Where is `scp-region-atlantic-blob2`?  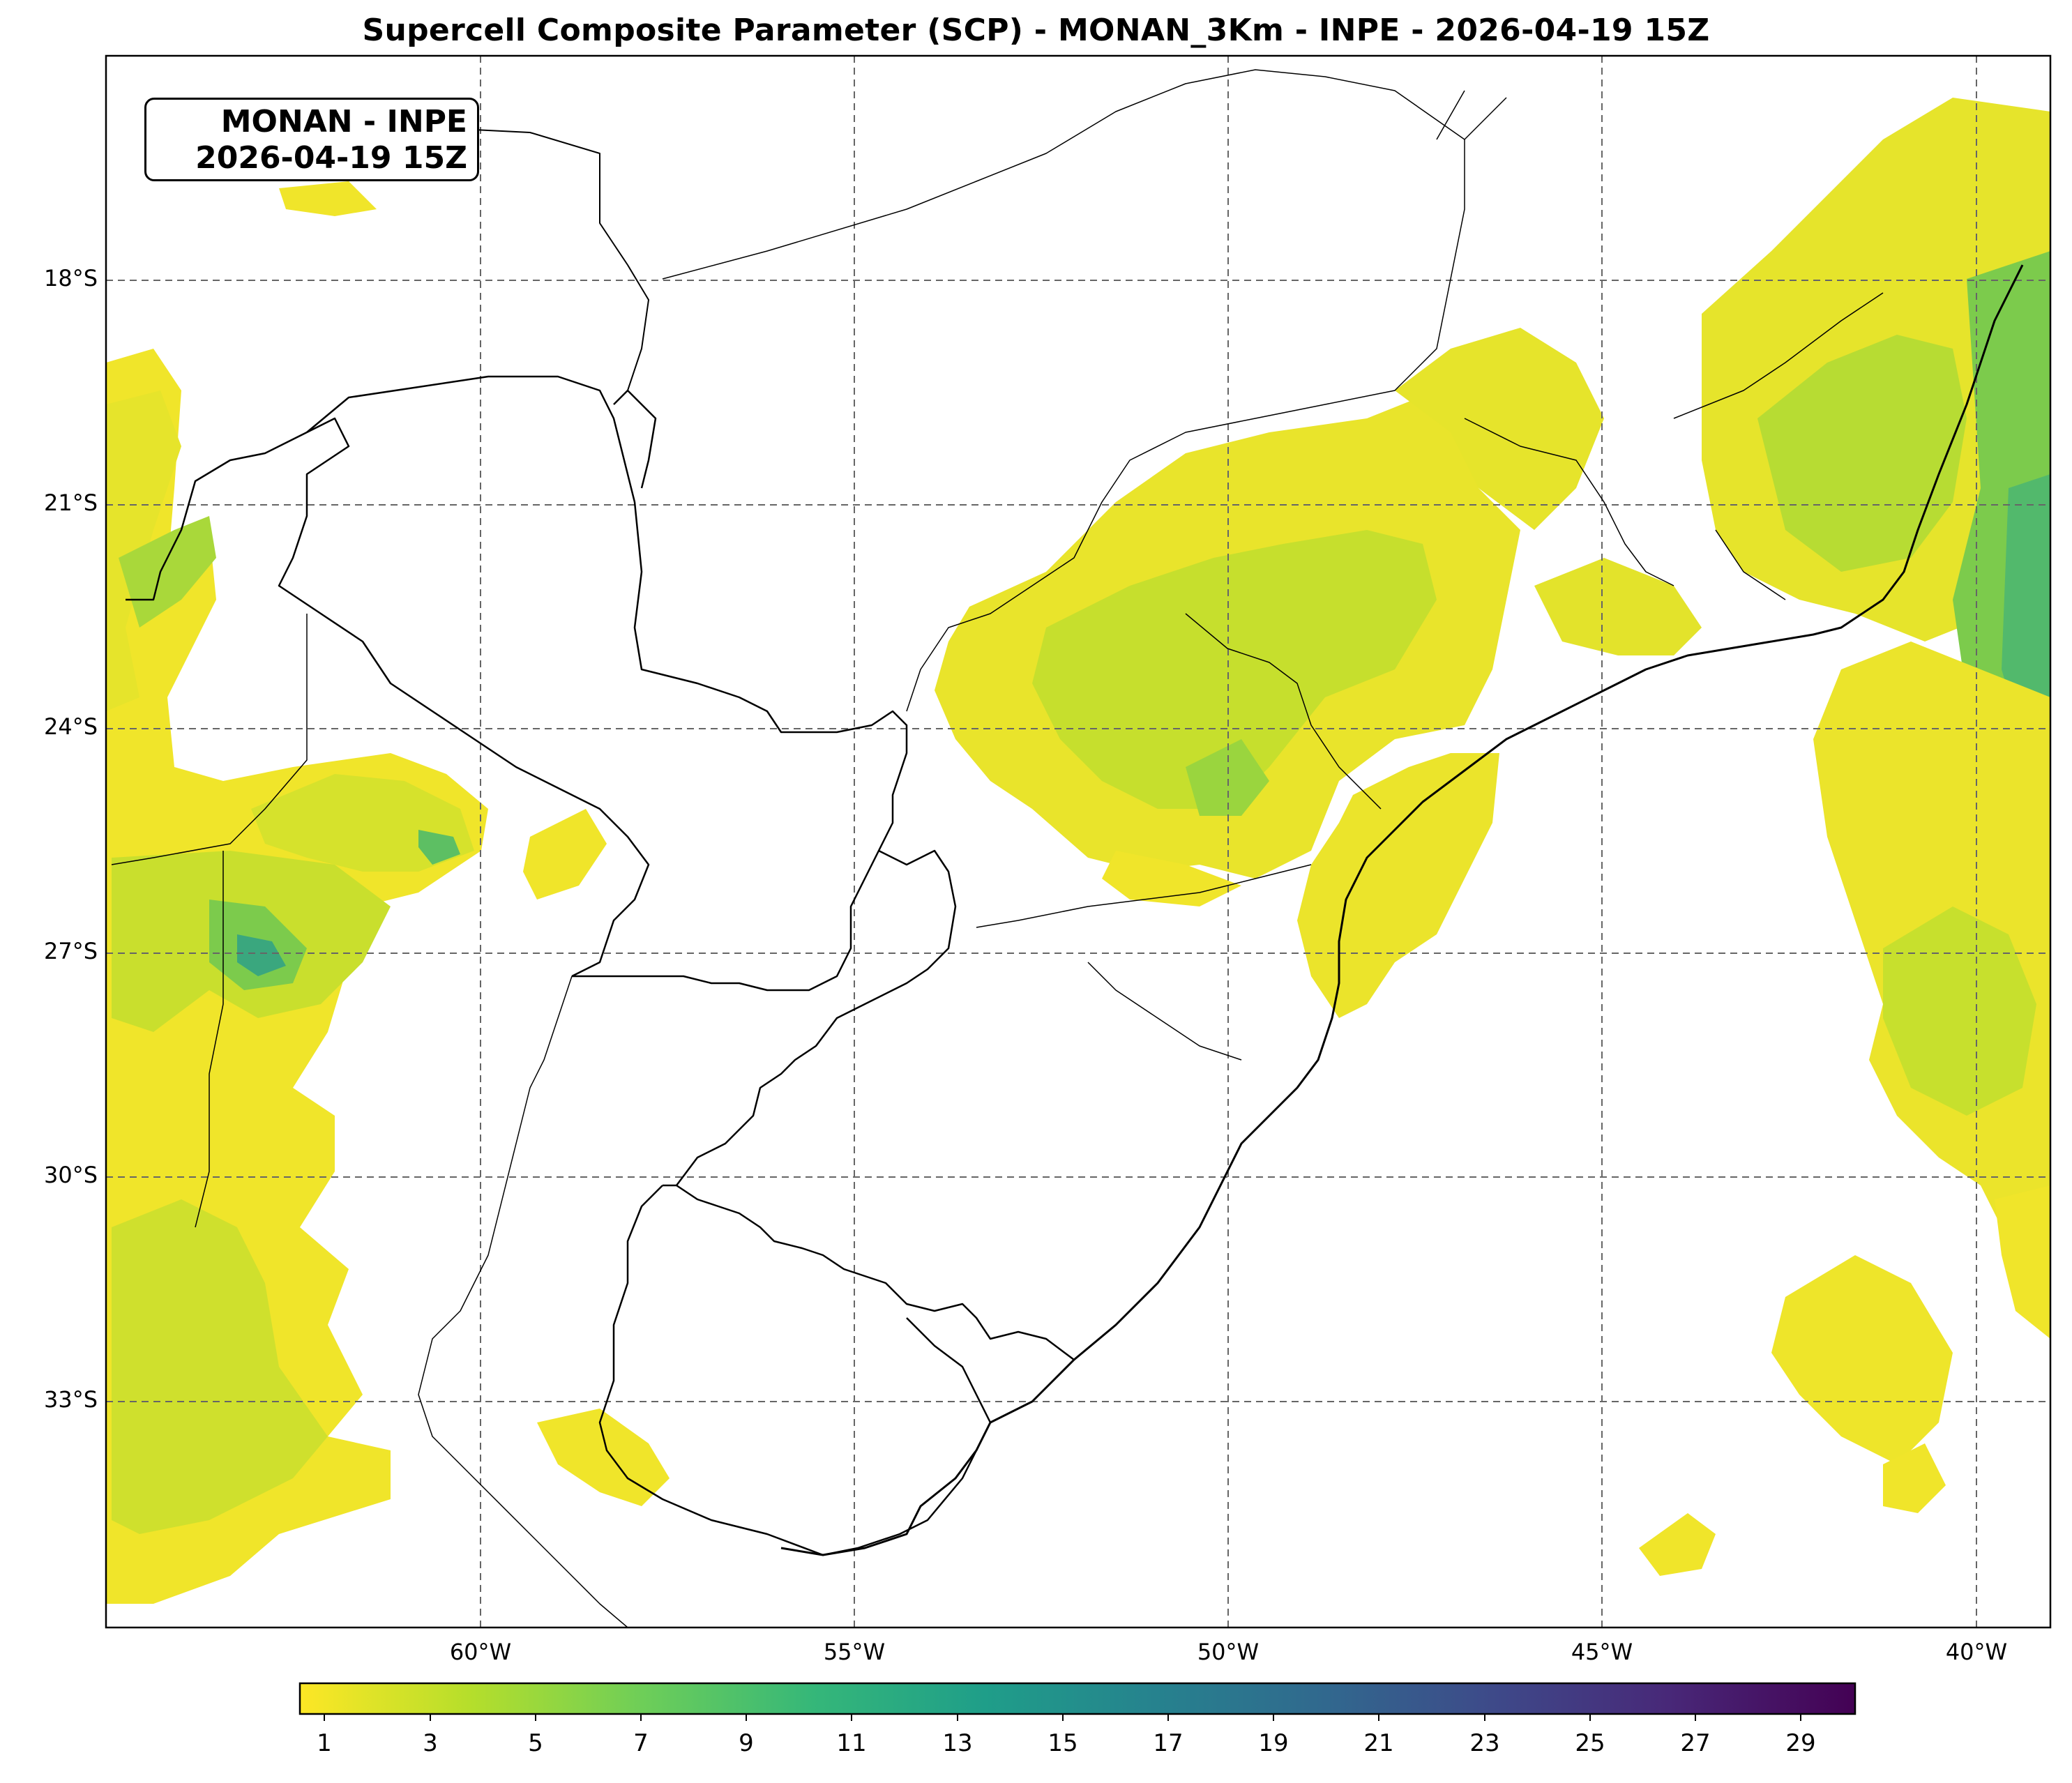 scp-region-atlantic-blob2 is located at coordinates (1914, 1478).